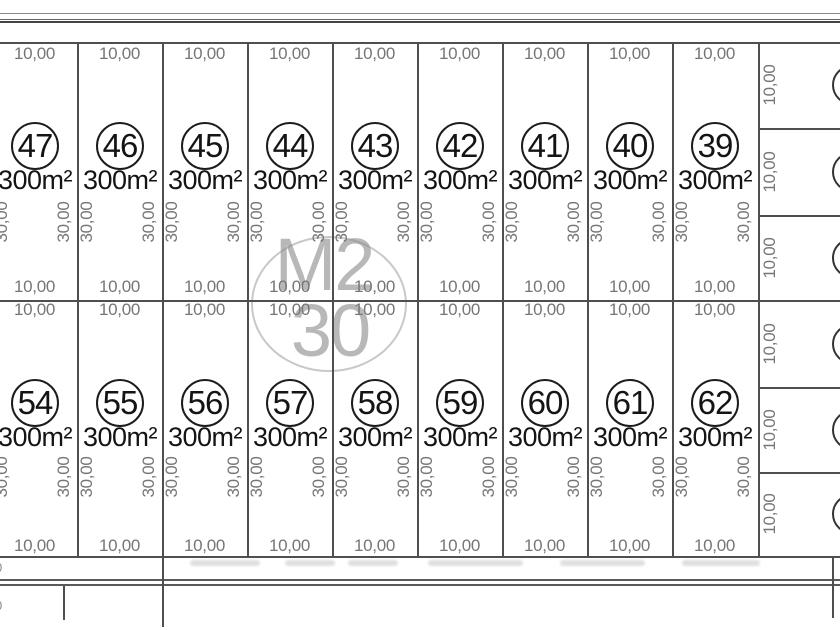  I want to click on plot-number-circle-39: 39, so click(715, 146).